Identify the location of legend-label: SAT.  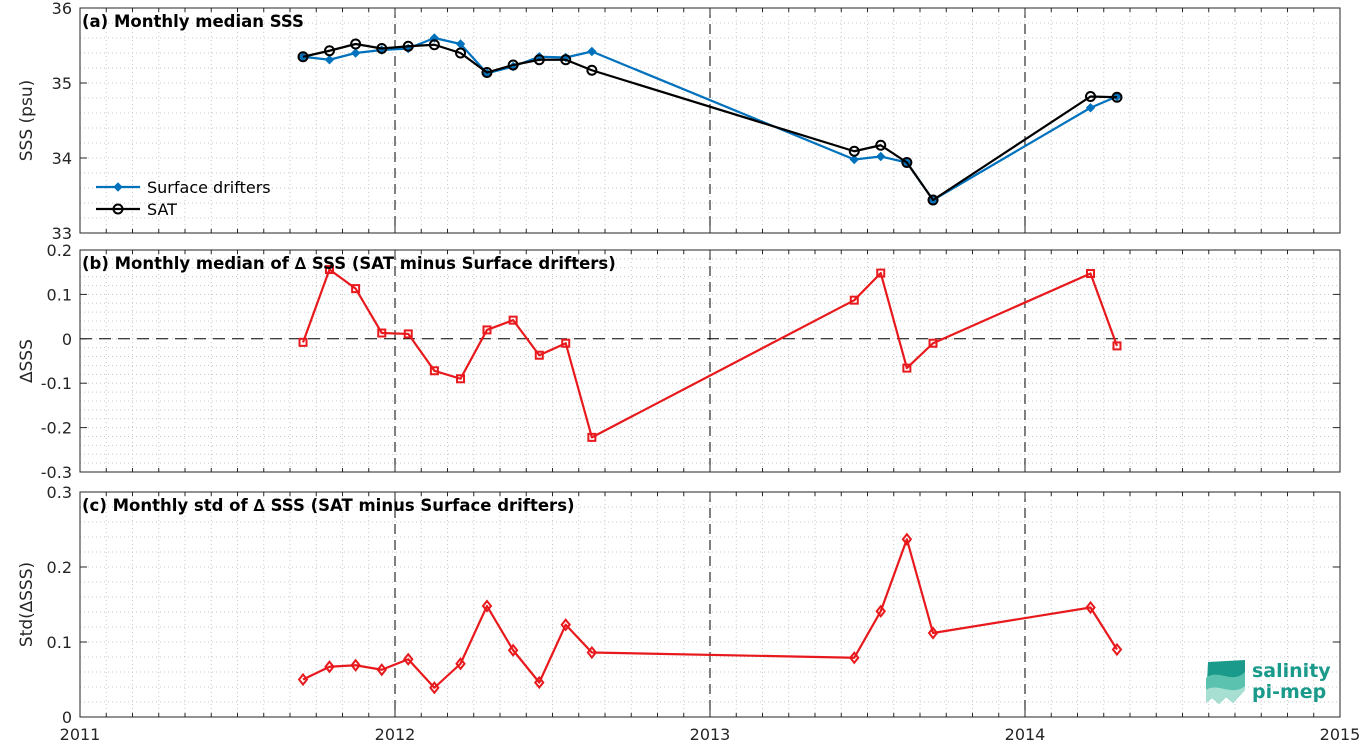
(162, 209).